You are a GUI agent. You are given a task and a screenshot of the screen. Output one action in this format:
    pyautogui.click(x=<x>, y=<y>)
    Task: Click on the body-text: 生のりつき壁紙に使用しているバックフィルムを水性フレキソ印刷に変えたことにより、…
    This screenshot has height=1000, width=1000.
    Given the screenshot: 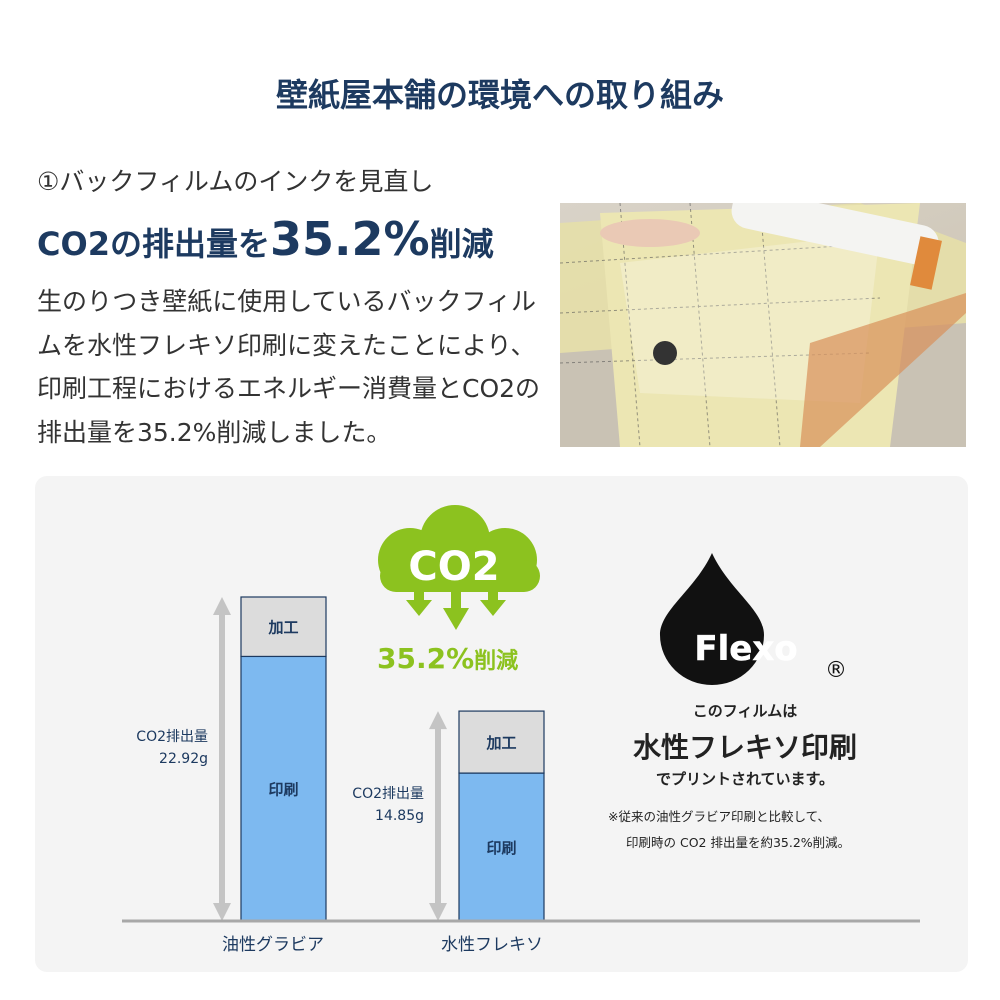 What is the action you would take?
    pyautogui.click(x=289, y=367)
    